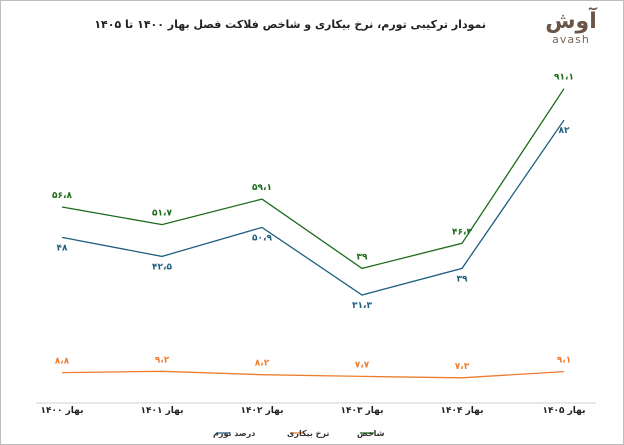 The image size is (624, 445). I want to click on data-label: ۹،۲, so click(162, 360).